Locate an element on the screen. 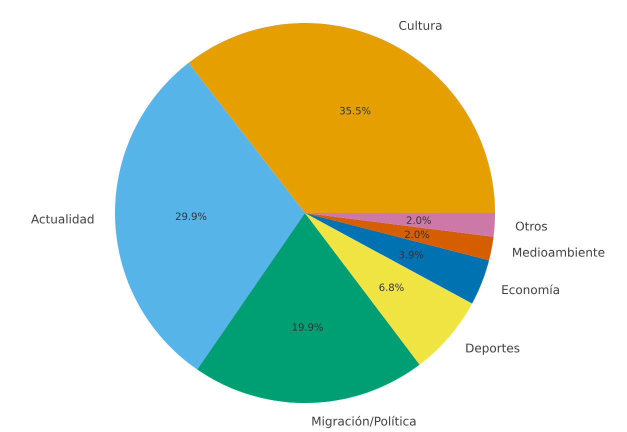 The image size is (627, 432). data-label: 6.8% is located at coordinates (391, 288).